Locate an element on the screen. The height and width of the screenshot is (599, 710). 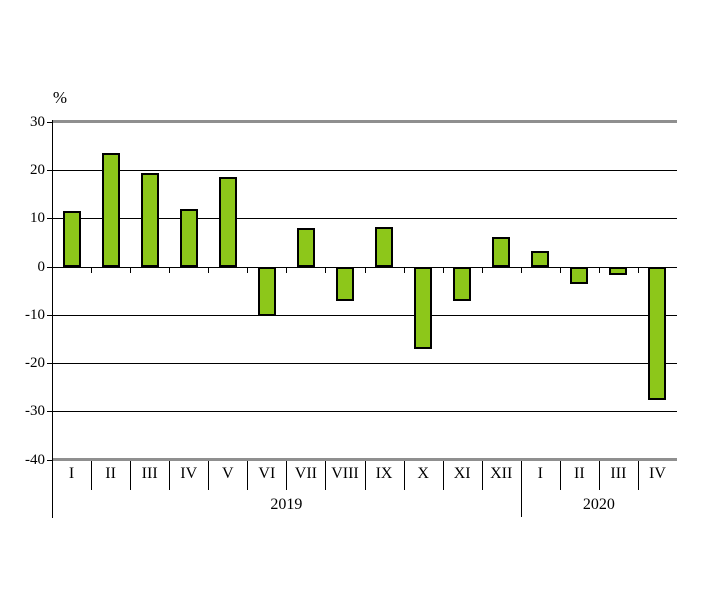
y-tick-label: 0 is located at coordinates (41, 266).